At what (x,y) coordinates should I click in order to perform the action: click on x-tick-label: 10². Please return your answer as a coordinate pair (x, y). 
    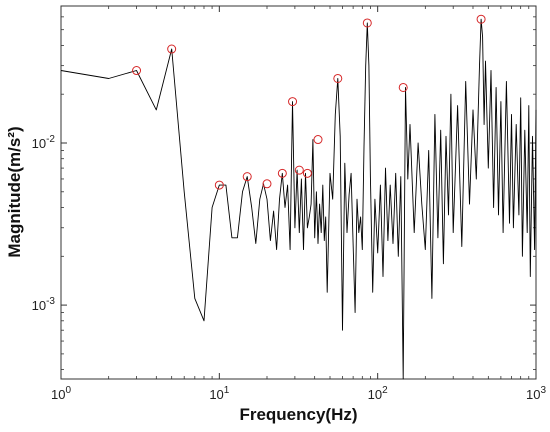
    Looking at the image, I should click on (378, 393).